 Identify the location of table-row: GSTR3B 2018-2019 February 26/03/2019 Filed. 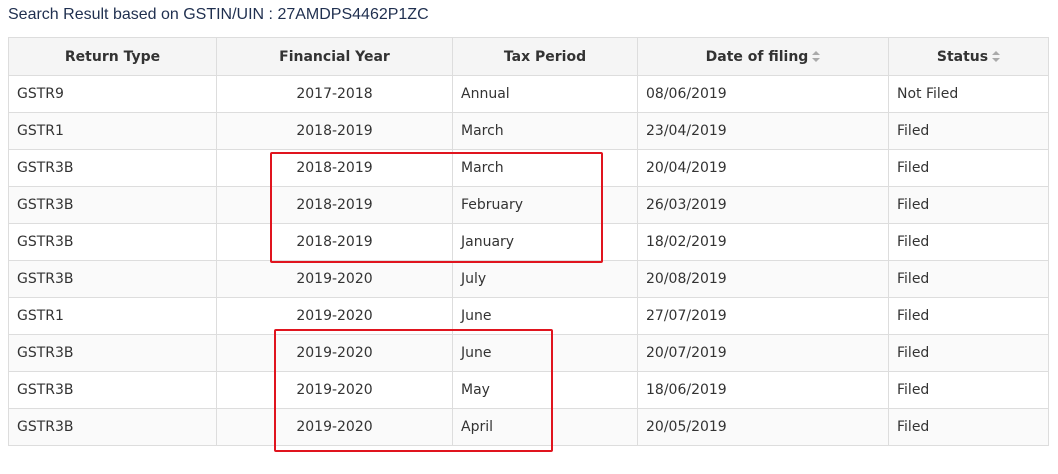
(528, 205).